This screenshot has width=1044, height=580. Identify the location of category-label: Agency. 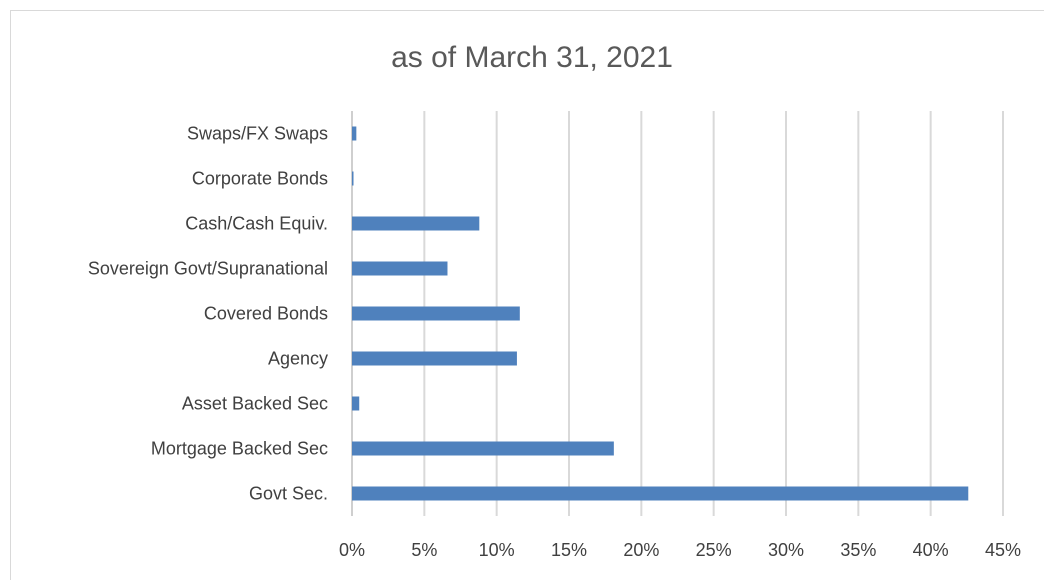
(298, 359).